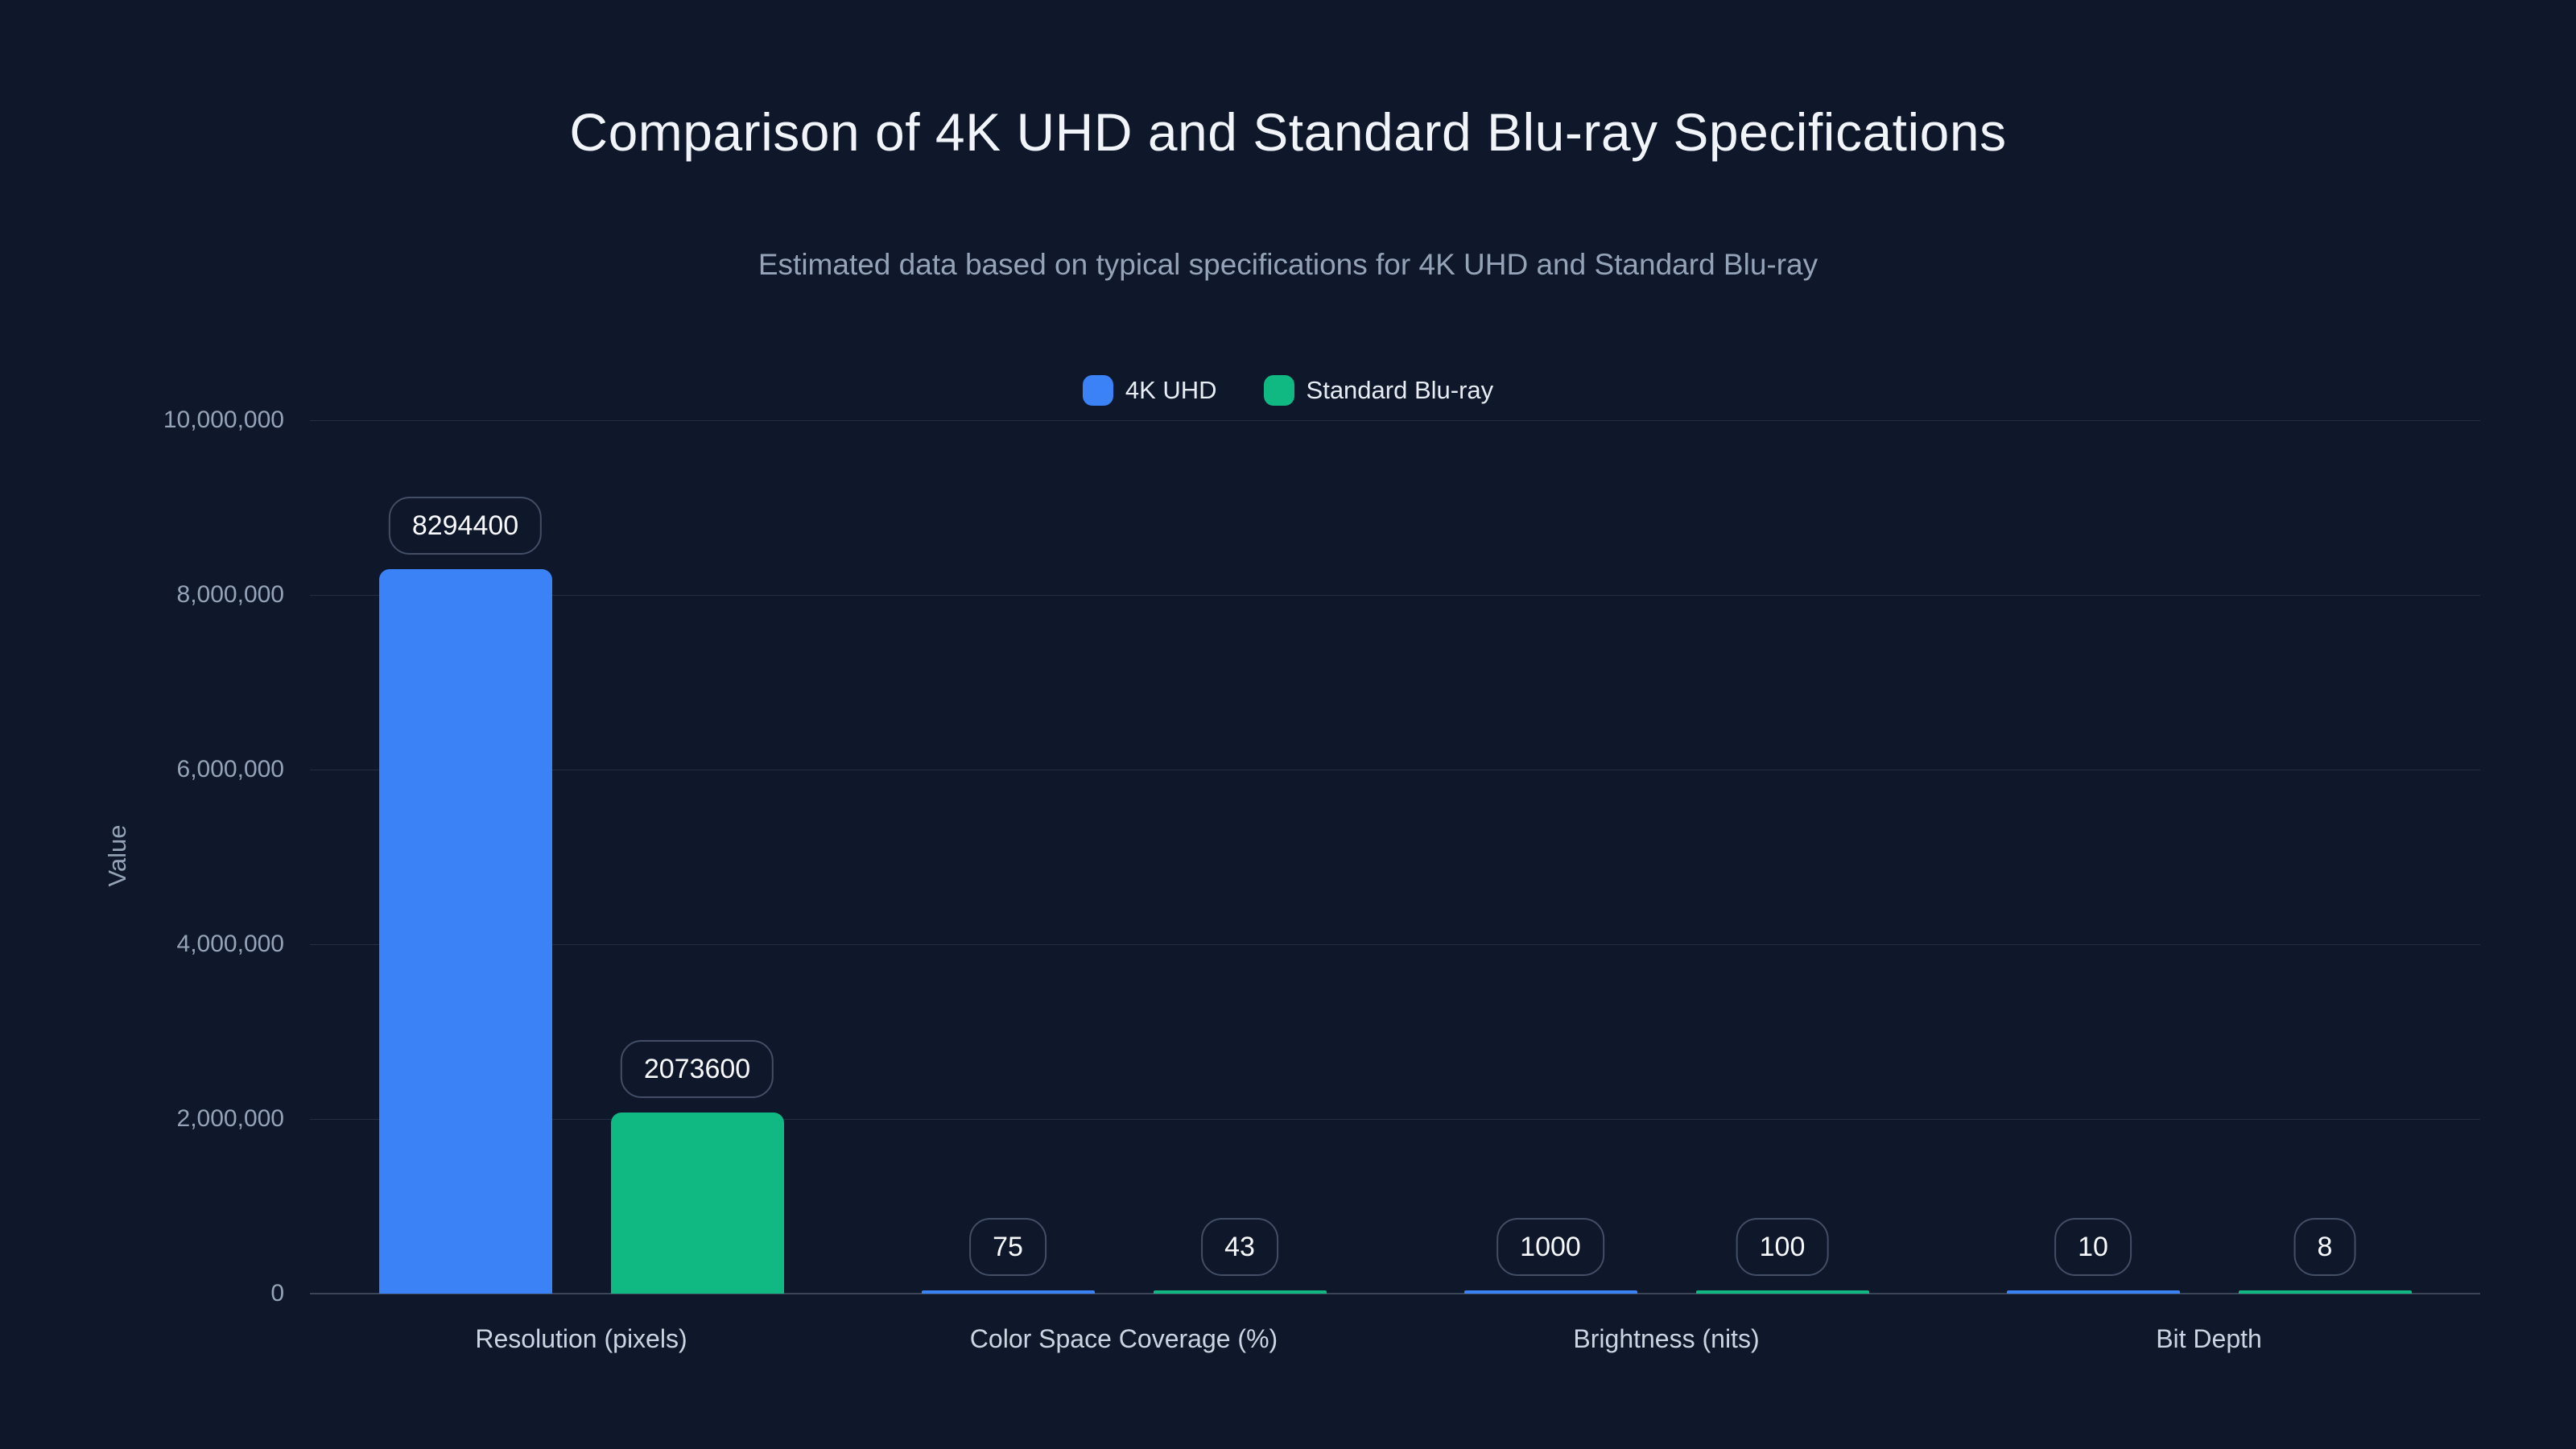 Image resolution: width=2576 pixels, height=1449 pixels. Describe the element at coordinates (697, 1069) in the screenshot. I see `value-label-standard-blu-ray-resolution-pixels: 2073600` at that location.